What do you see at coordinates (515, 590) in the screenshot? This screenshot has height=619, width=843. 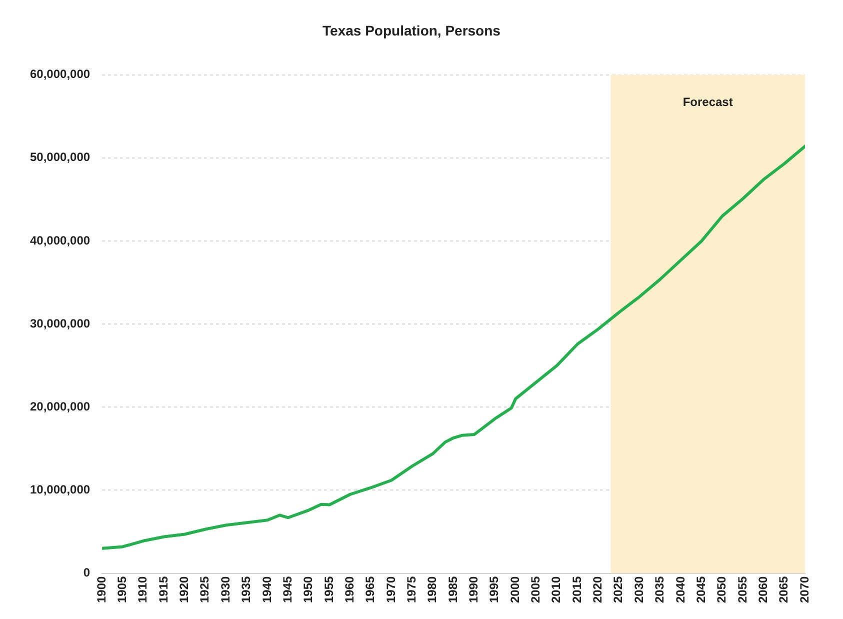 I see `x-tick-label: 2000` at bounding box center [515, 590].